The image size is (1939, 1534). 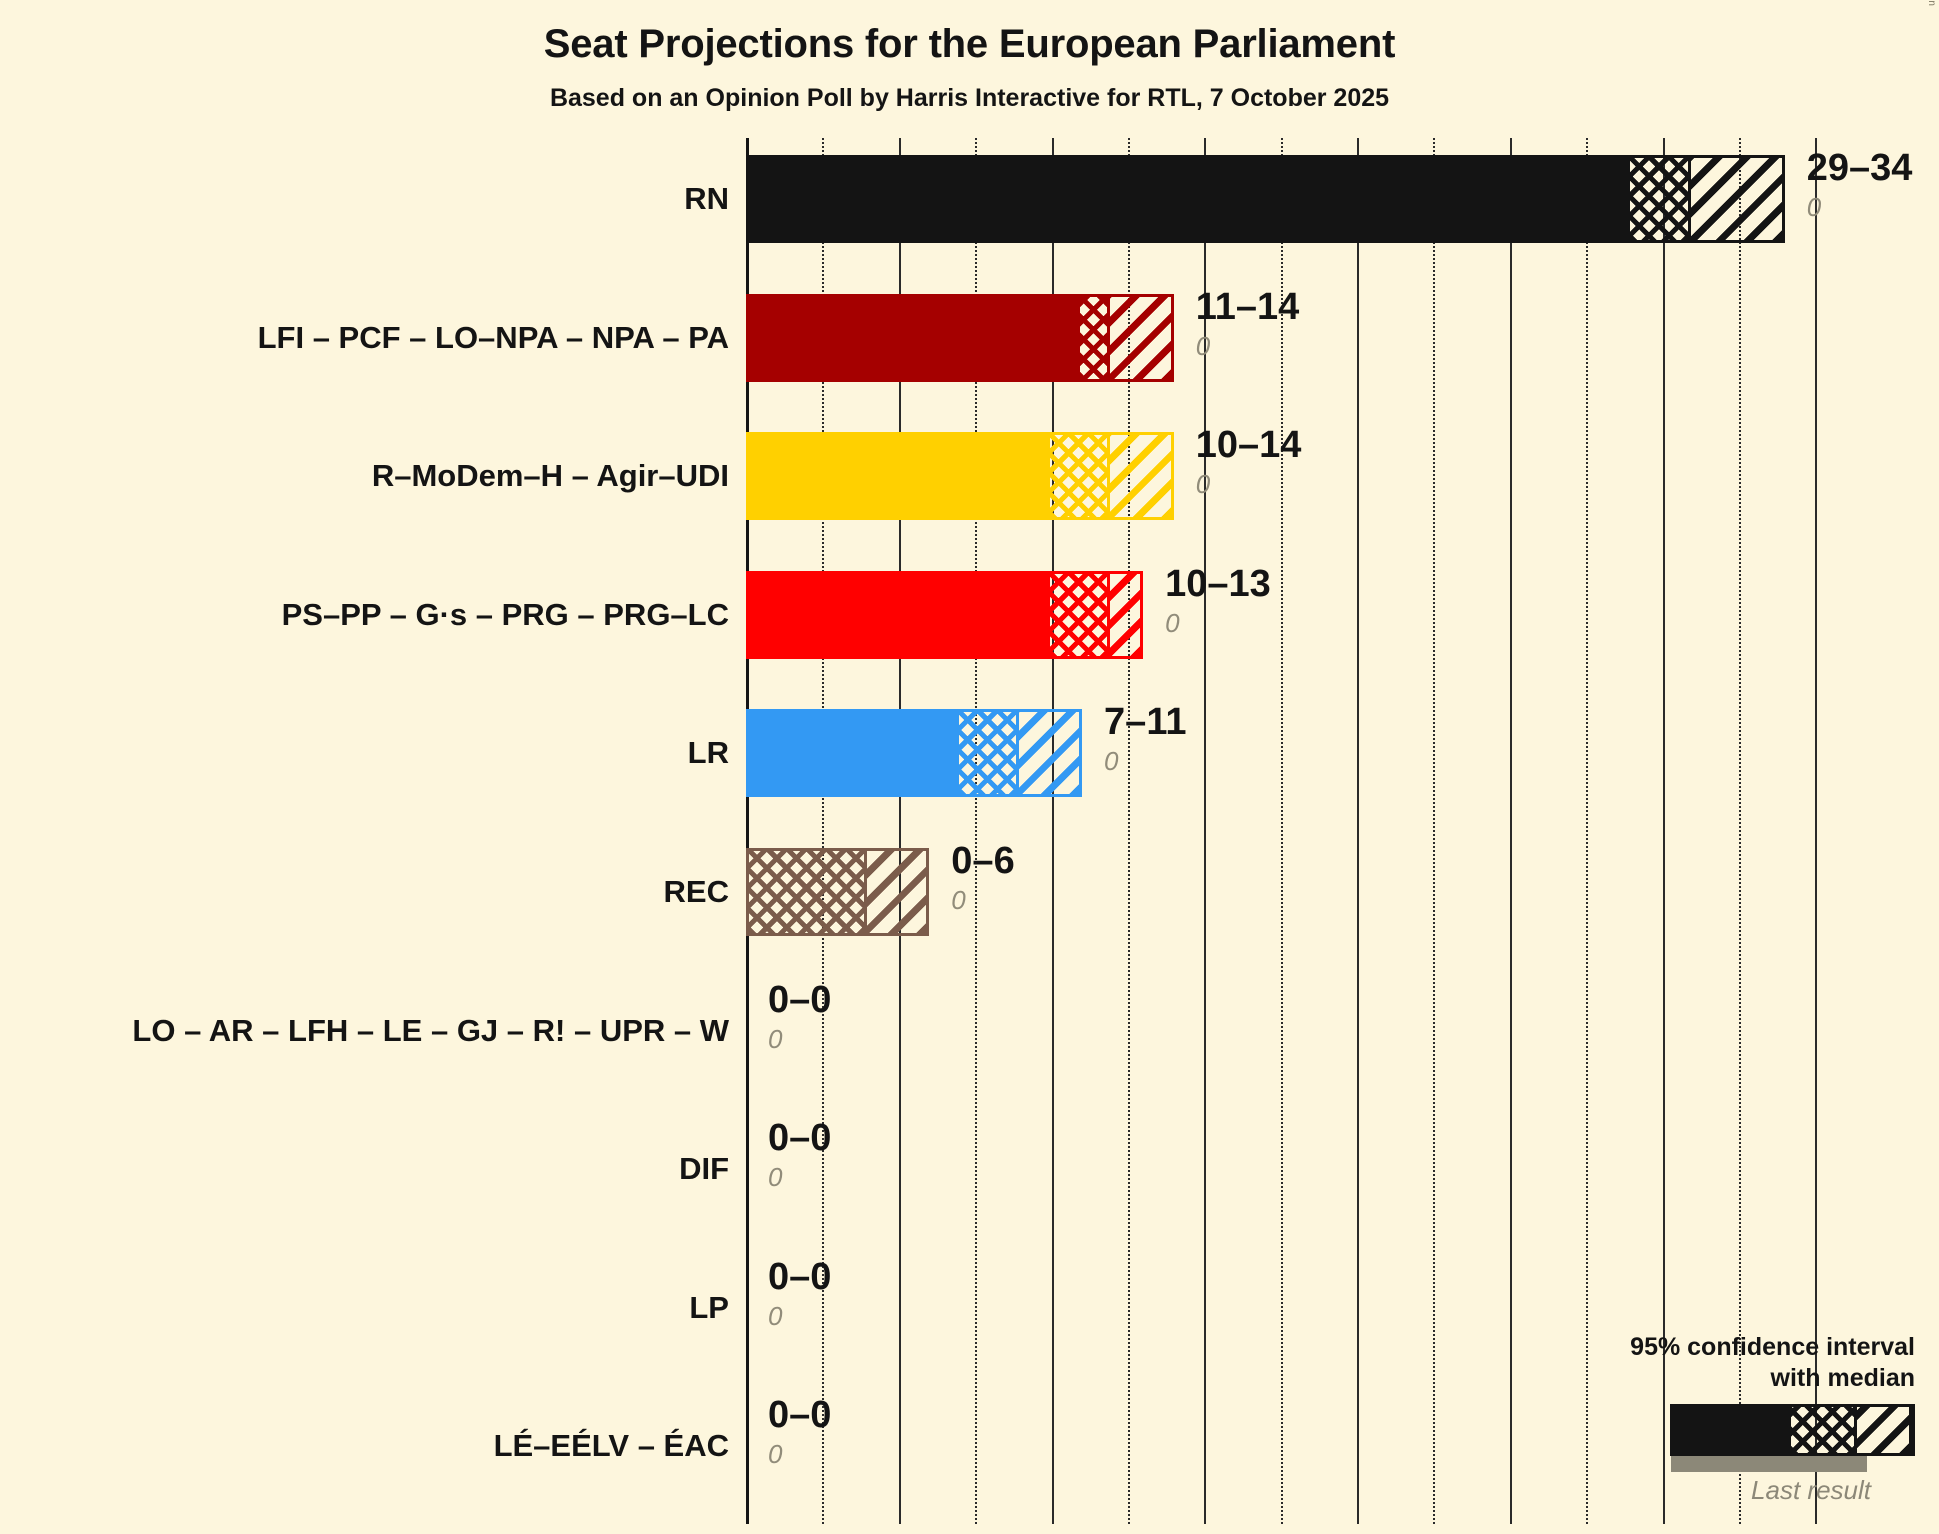 What do you see at coordinates (1824, 1430) in the screenshot?
I see `legend-segment-crosshatch` at bounding box center [1824, 1430].